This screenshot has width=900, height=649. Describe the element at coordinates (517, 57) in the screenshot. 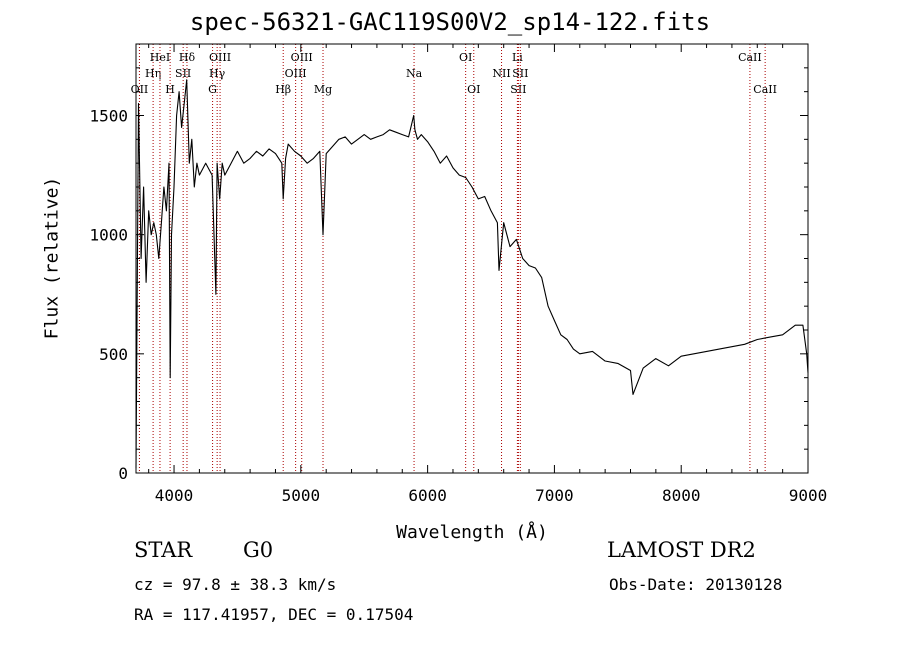

I see `line-id-label: Li` at that location.